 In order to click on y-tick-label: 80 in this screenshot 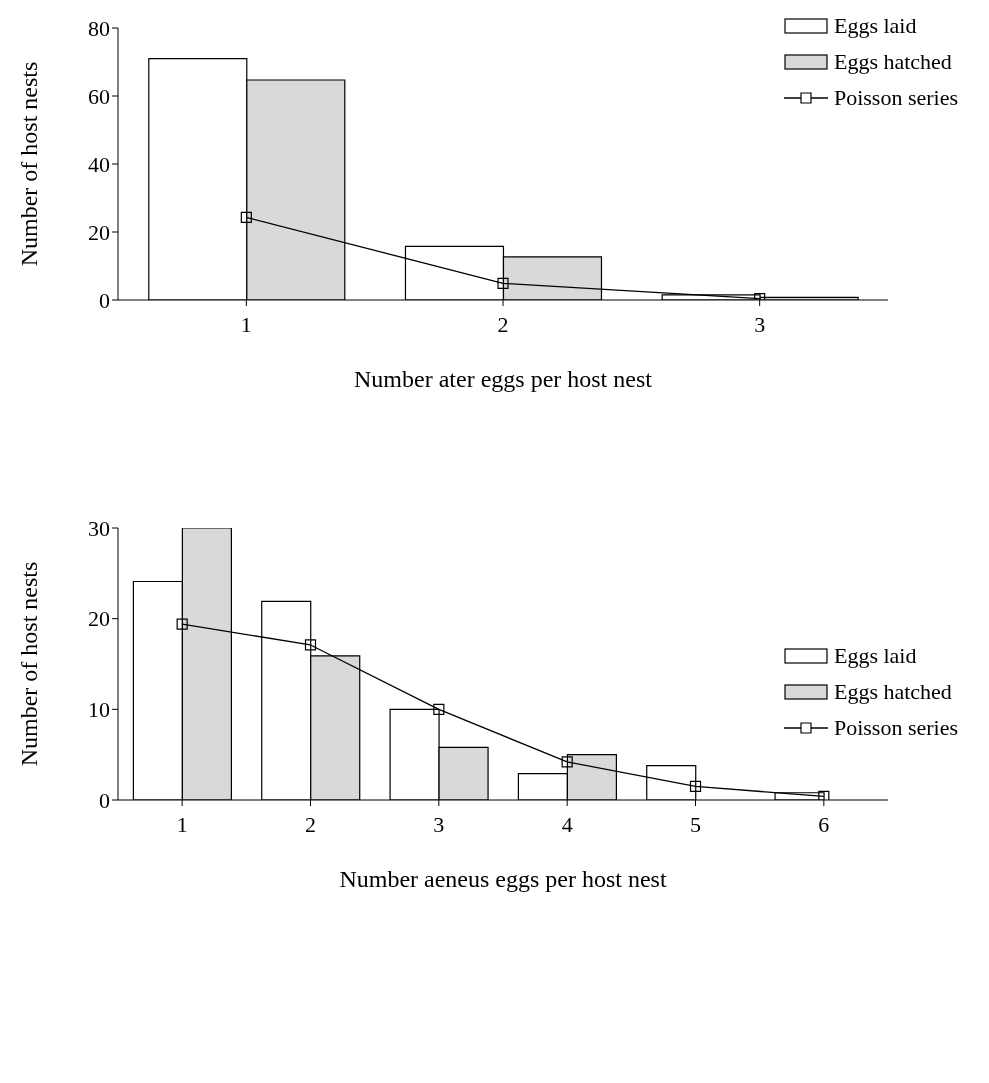, I will do `click(99, 28)`.